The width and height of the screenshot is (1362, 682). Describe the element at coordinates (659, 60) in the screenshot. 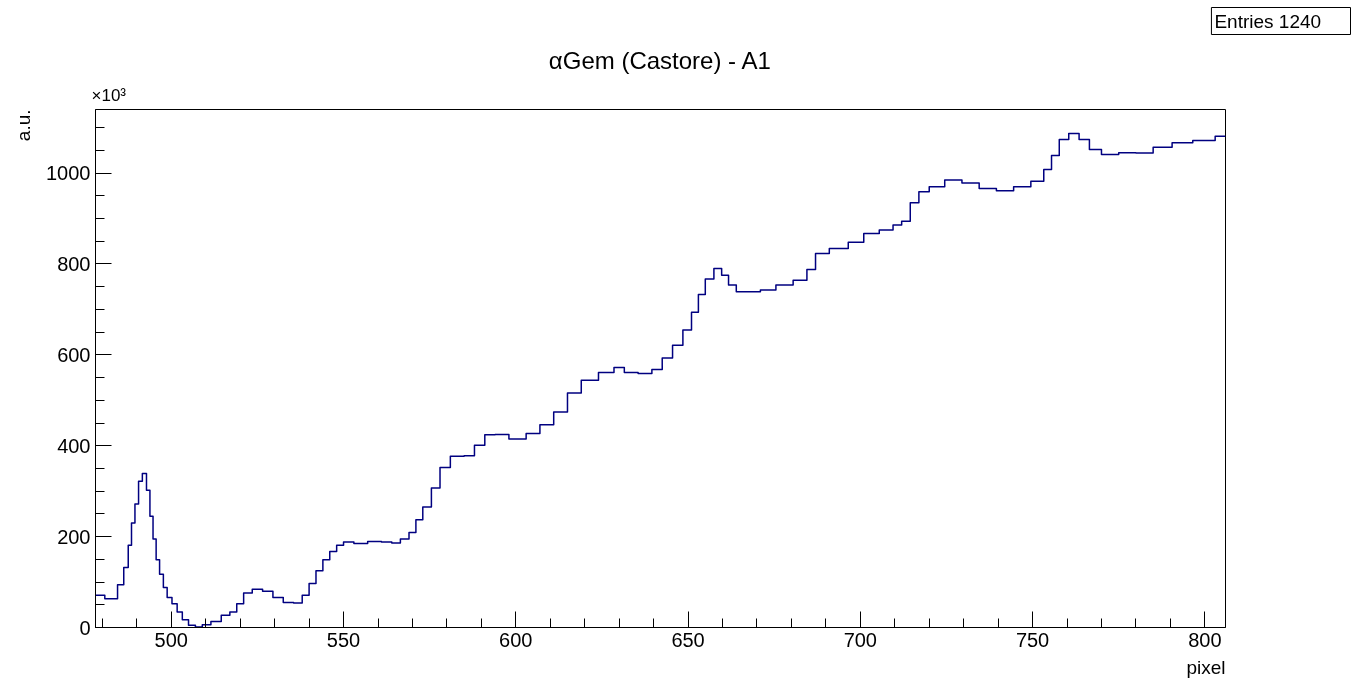

I see `chart-title: αGem (Castore) - A1` at that location.